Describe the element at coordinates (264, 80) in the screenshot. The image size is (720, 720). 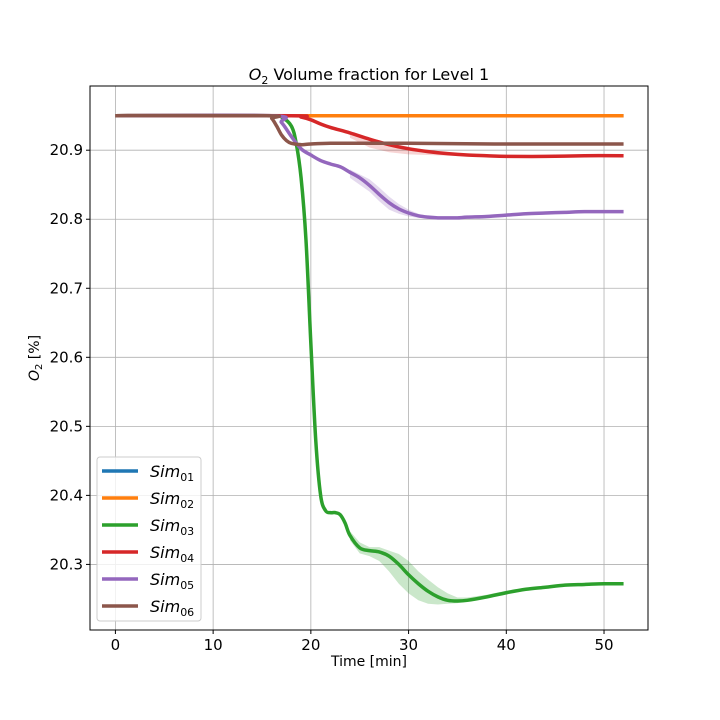
I see `title-sub: 2` at that location.